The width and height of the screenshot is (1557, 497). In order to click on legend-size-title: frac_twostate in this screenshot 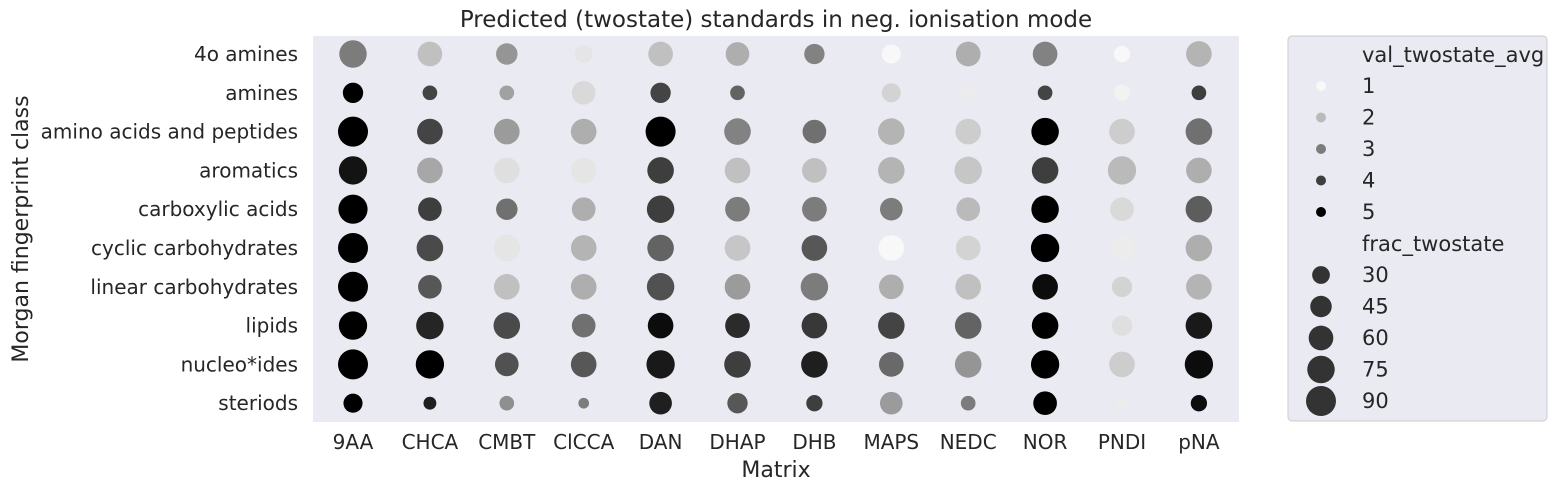, I will do `click(1433, 244)`.